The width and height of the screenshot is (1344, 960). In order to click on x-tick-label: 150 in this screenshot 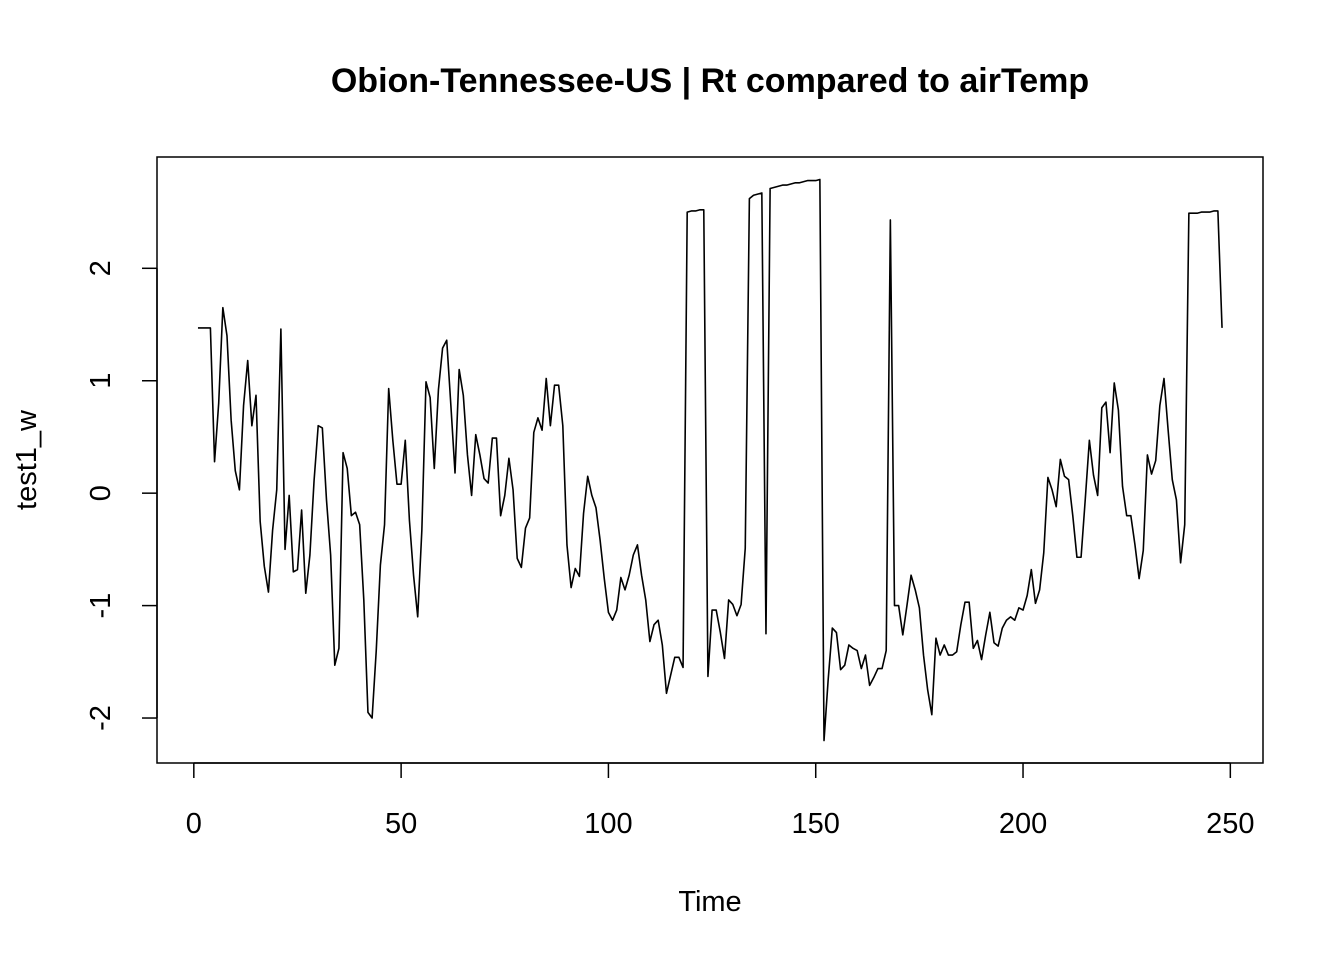, I will do `click(816, 824)`.